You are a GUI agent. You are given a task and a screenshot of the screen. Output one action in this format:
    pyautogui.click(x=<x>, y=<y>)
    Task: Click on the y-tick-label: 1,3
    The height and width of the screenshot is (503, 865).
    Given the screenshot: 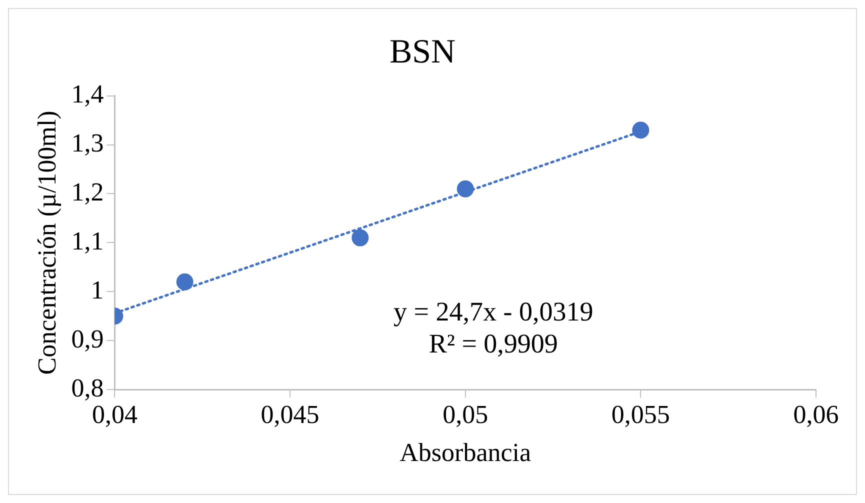 What is the action you would take?
    pyautogui.click(x=87, y=143)
    